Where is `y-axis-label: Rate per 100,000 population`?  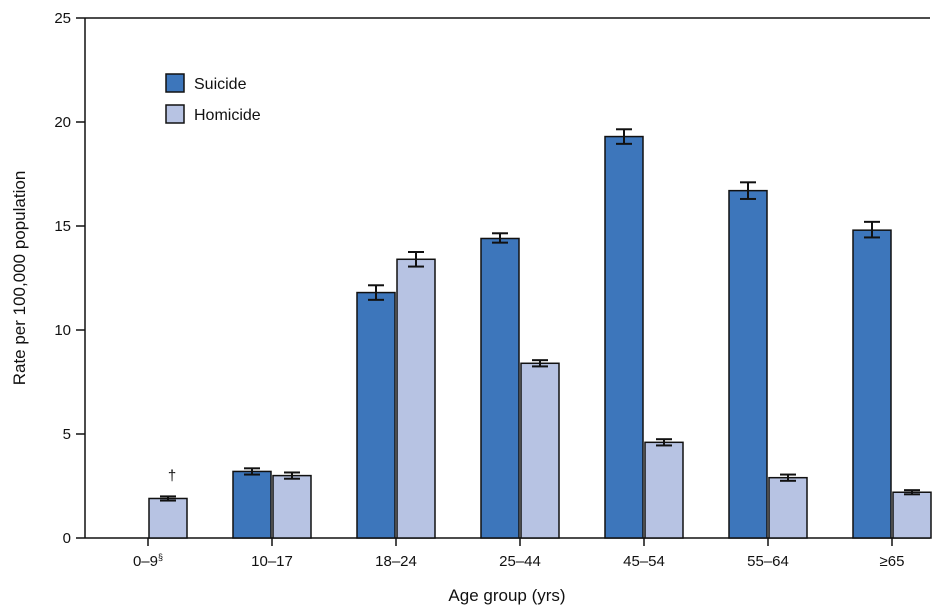
y-axis-label: Rate per 100,000 population is located at coordinates (19, 278).